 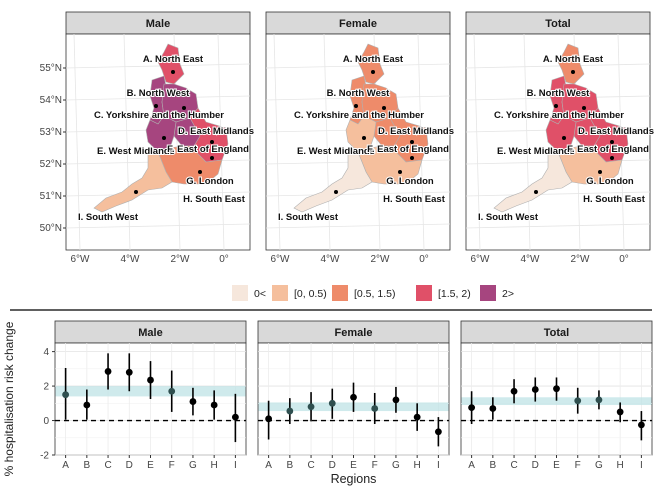 What do you see at coordinates (150, 333) in the screenshot?
I see `forest-panel-title: Male` at bounding box center [150, 333].